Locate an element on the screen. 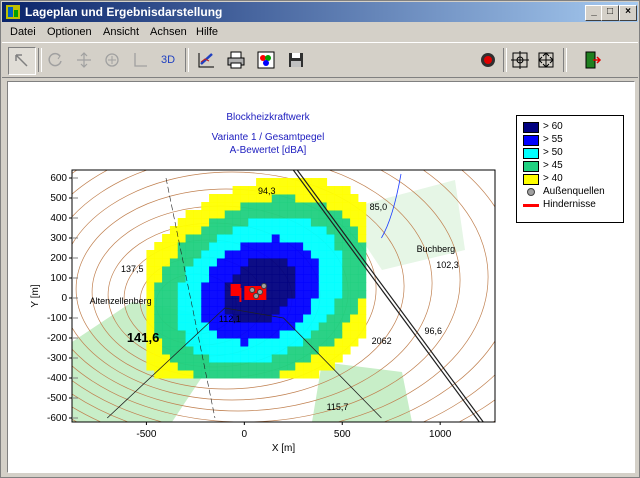  print-button is located at coordinates (236, 60).